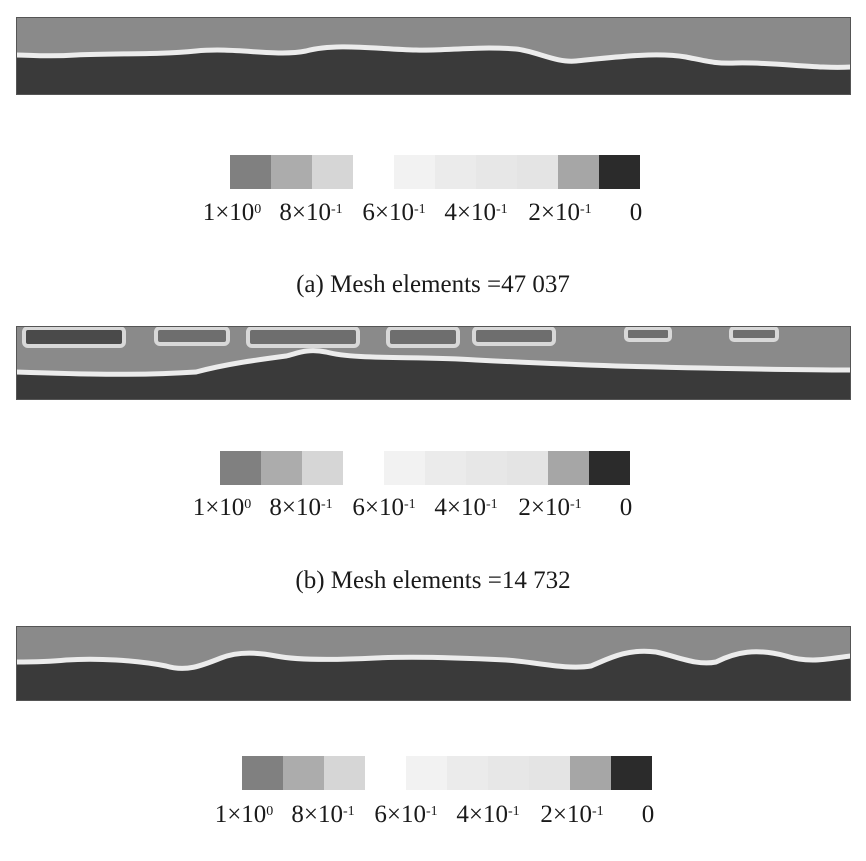 This screenshot has height=861, width=866. I want to click on volume-fraction-field-c, so click(433, 663).